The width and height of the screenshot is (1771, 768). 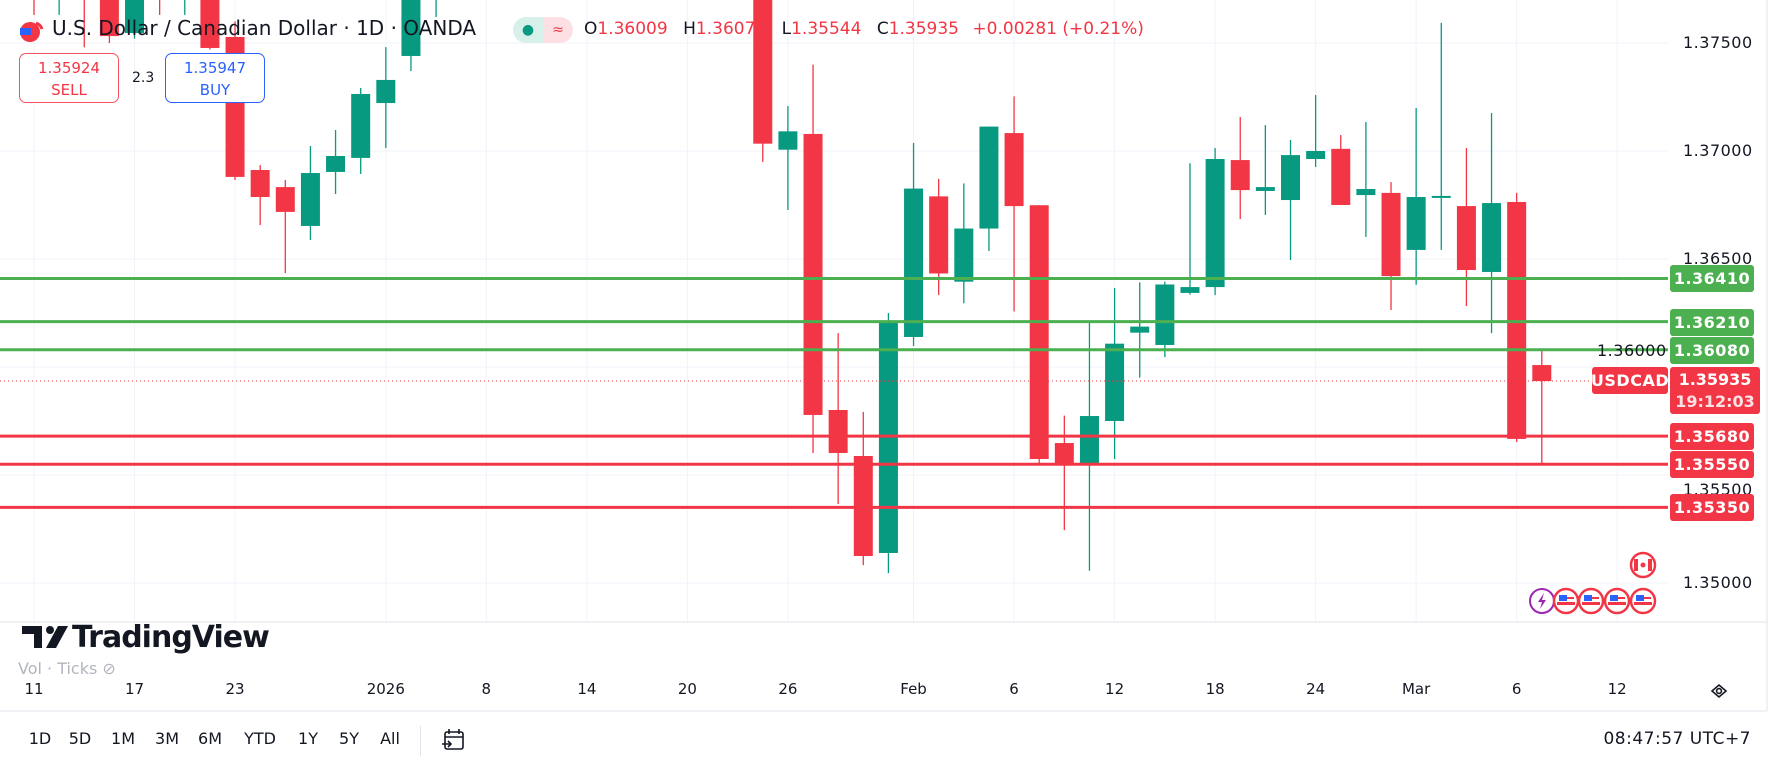 I want to click on volume-indicator-legend: Vol · Ticks ⊘, so click(x=67, y=668).